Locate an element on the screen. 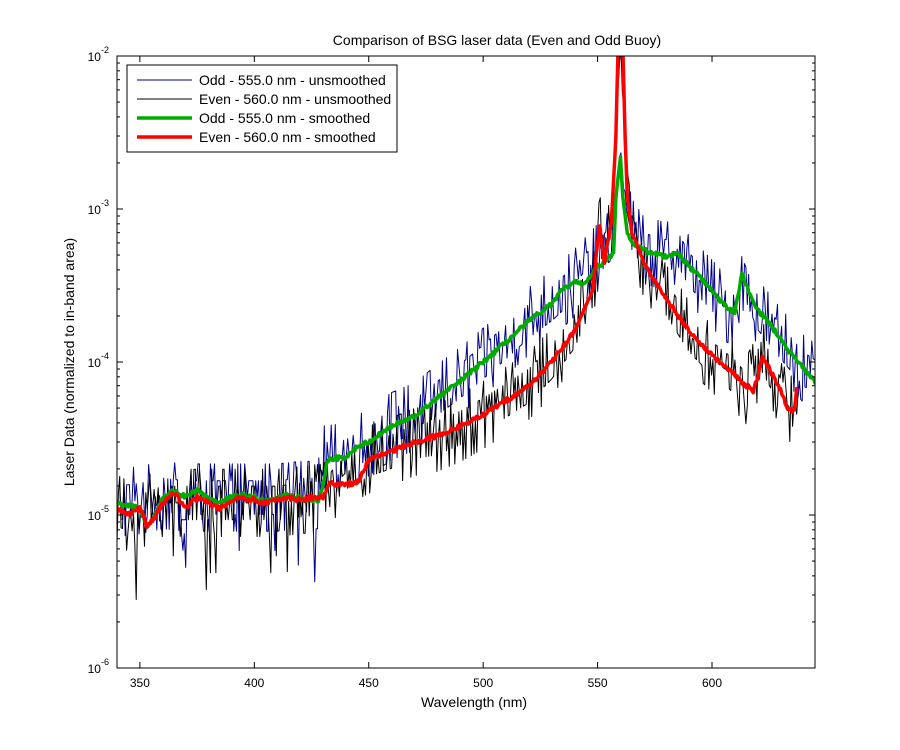  x-axis-label: Wavelength (nm) is located at coordinates (474, 702).